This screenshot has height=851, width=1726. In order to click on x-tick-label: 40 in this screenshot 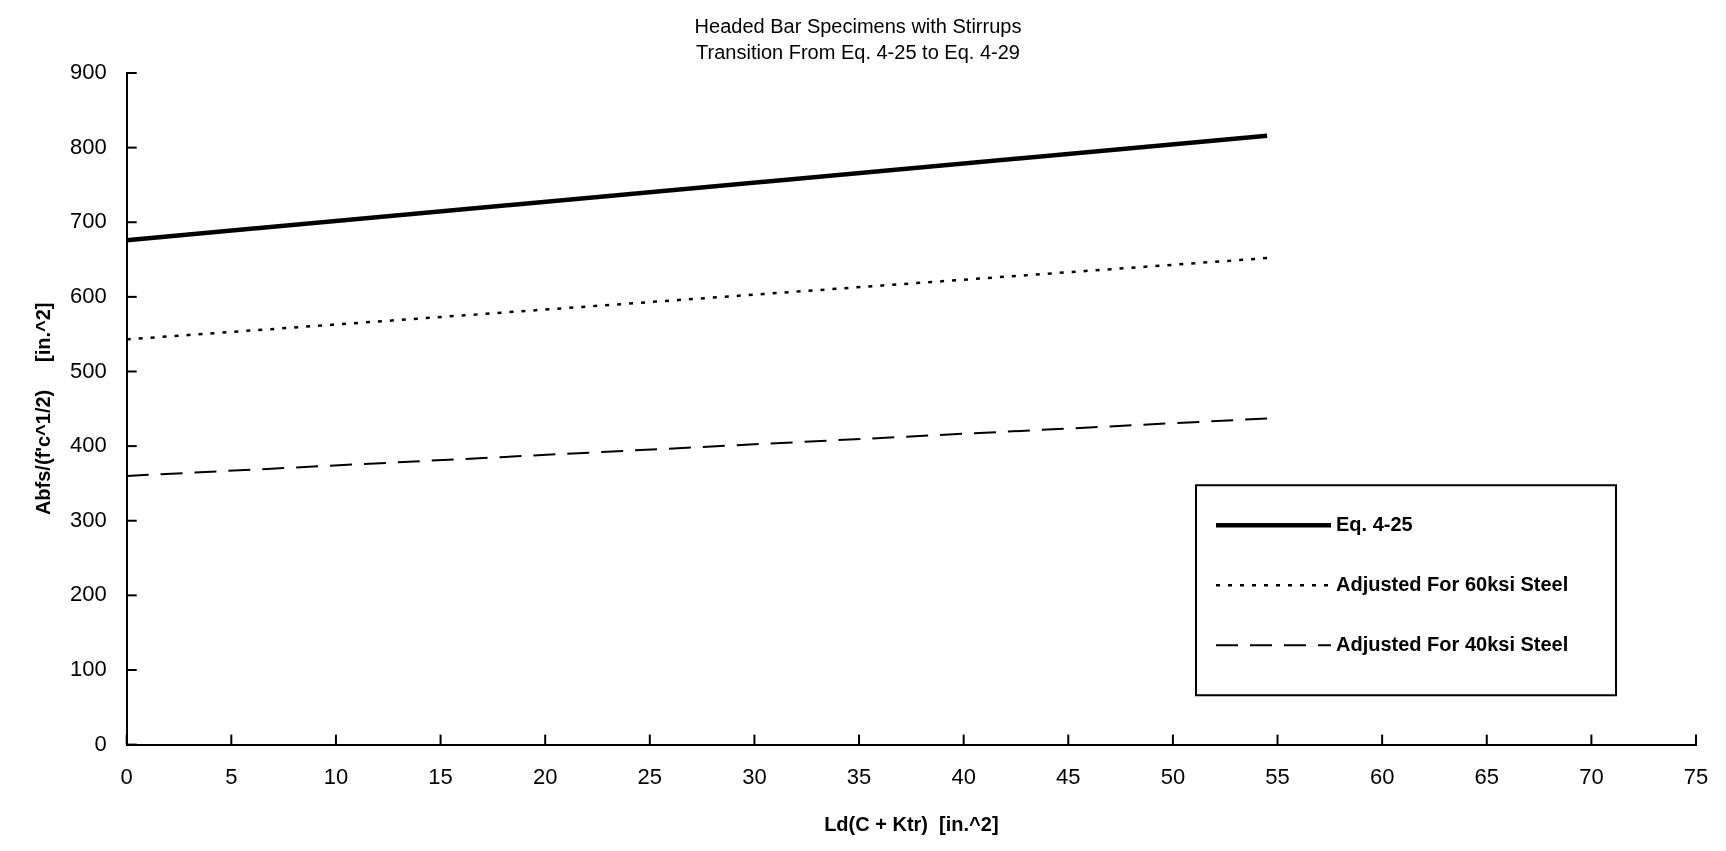, I will do `click(963, 776)`.